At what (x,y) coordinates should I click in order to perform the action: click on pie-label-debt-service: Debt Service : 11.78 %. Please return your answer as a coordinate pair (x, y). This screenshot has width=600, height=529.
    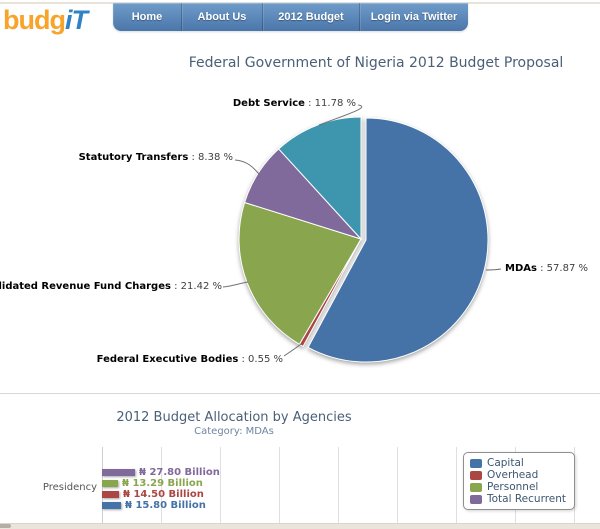
    Looking at the image, I should click on (294, 103).